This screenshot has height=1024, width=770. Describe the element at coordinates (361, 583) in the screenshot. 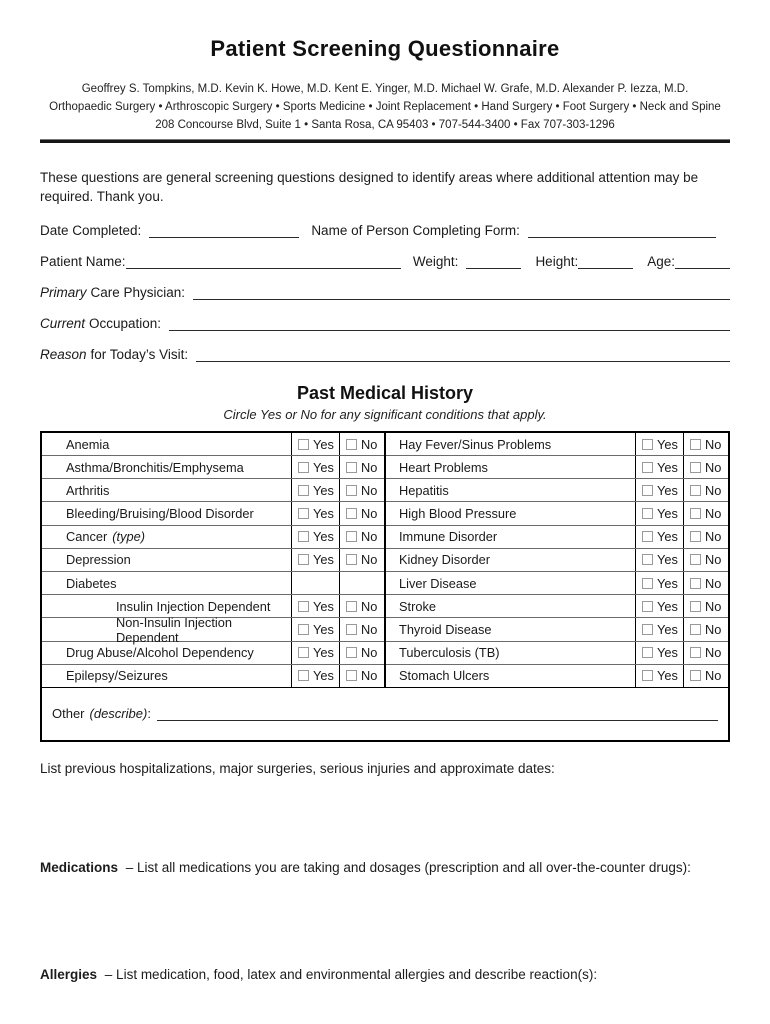

I see `empty-no-cell` at that location.